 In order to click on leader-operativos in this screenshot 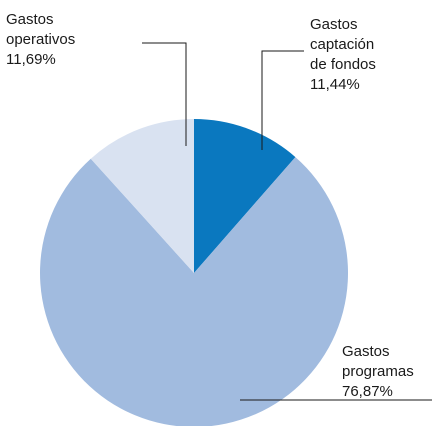, I will do `click(164, 94)`.